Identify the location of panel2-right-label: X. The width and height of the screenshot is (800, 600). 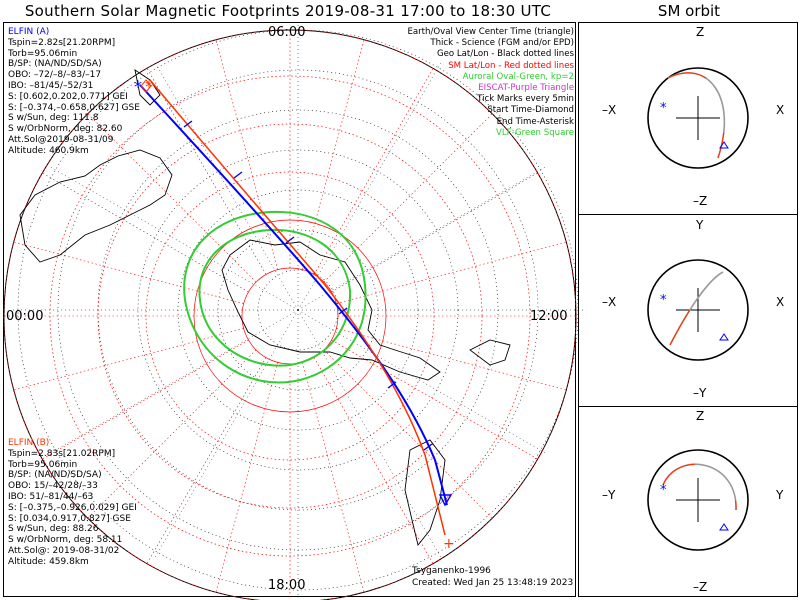
(780, 302).